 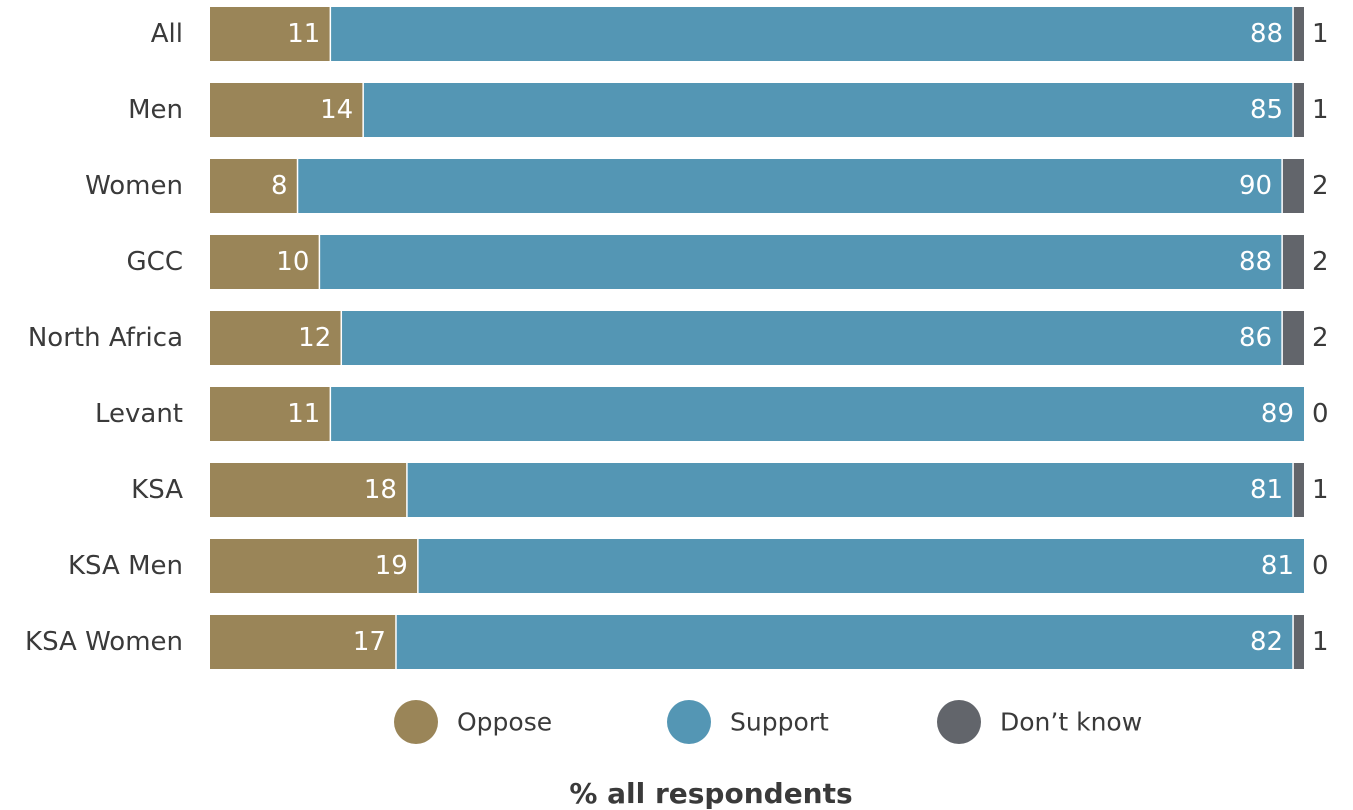 What do you see at coordinates (303, 642) in the screenshot?
I see `bar-oppose-ksa-women` at bounding box center [303, 642].